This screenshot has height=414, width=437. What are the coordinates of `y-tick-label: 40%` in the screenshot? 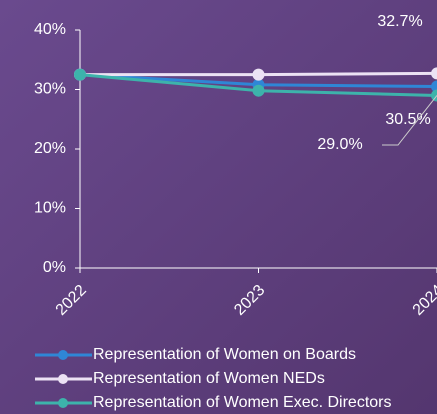 It's located at (50, 29).